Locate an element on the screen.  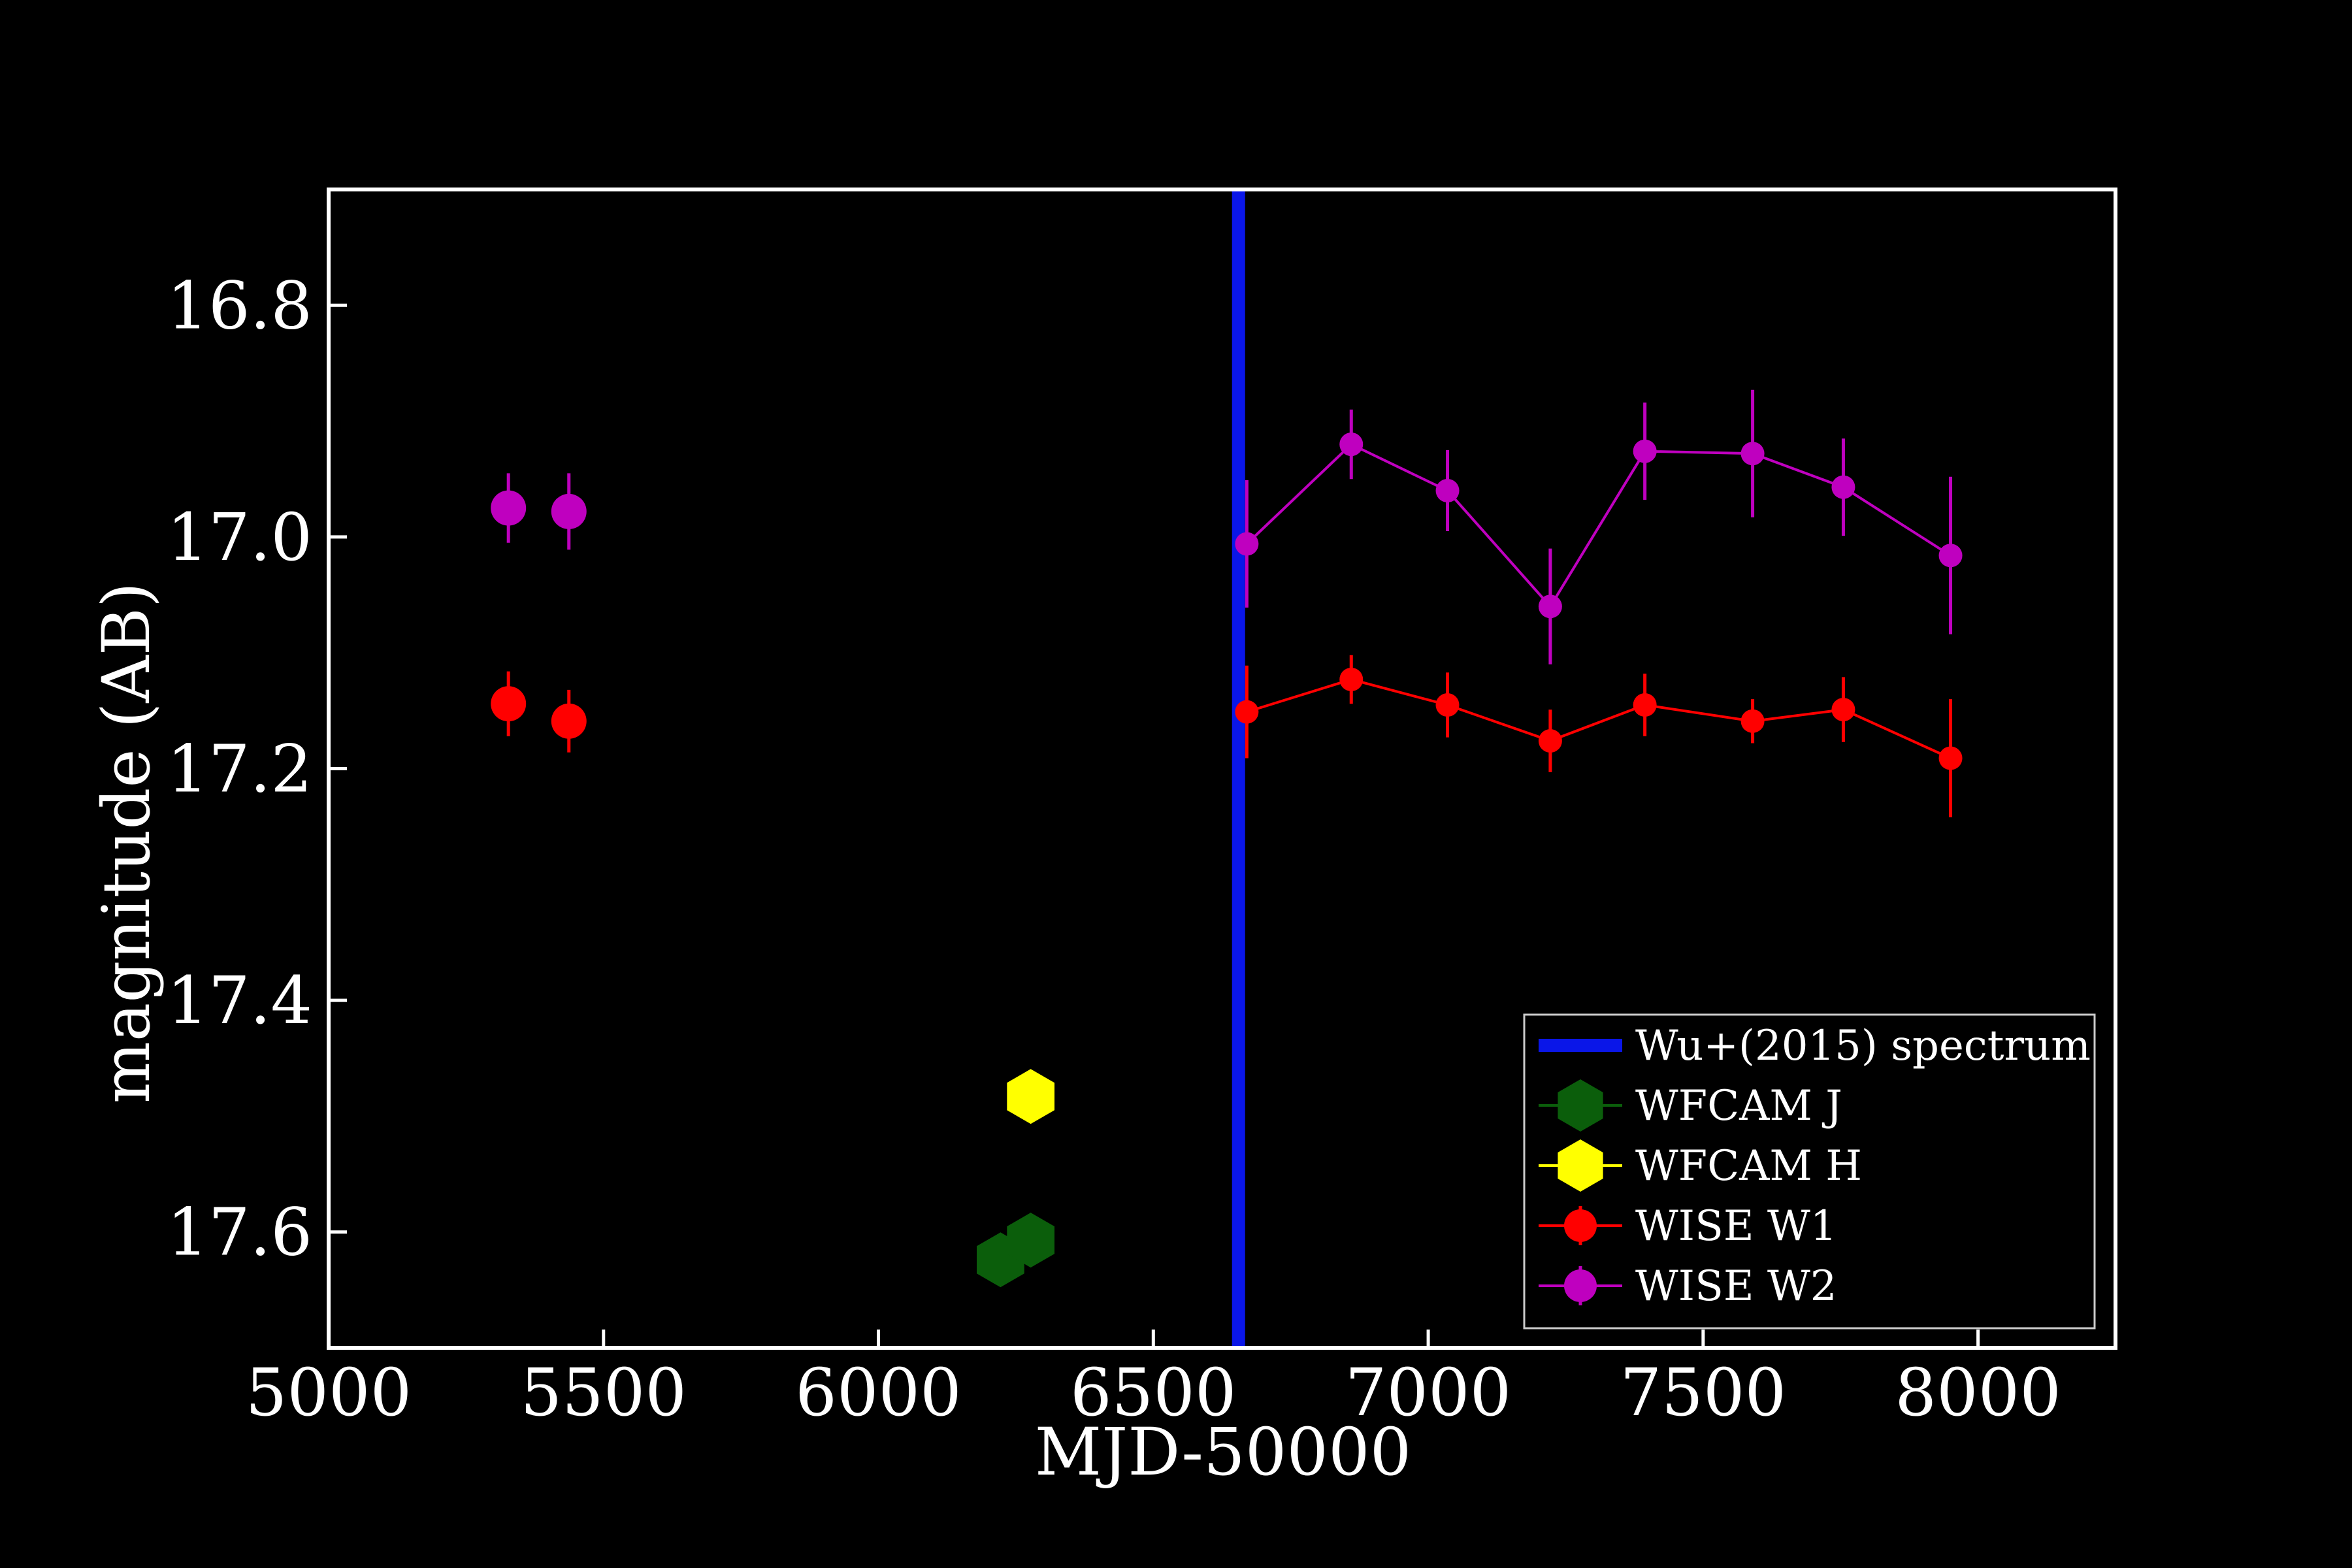
legend-item: WISE W1 is located at coordinates (1688, 1226).